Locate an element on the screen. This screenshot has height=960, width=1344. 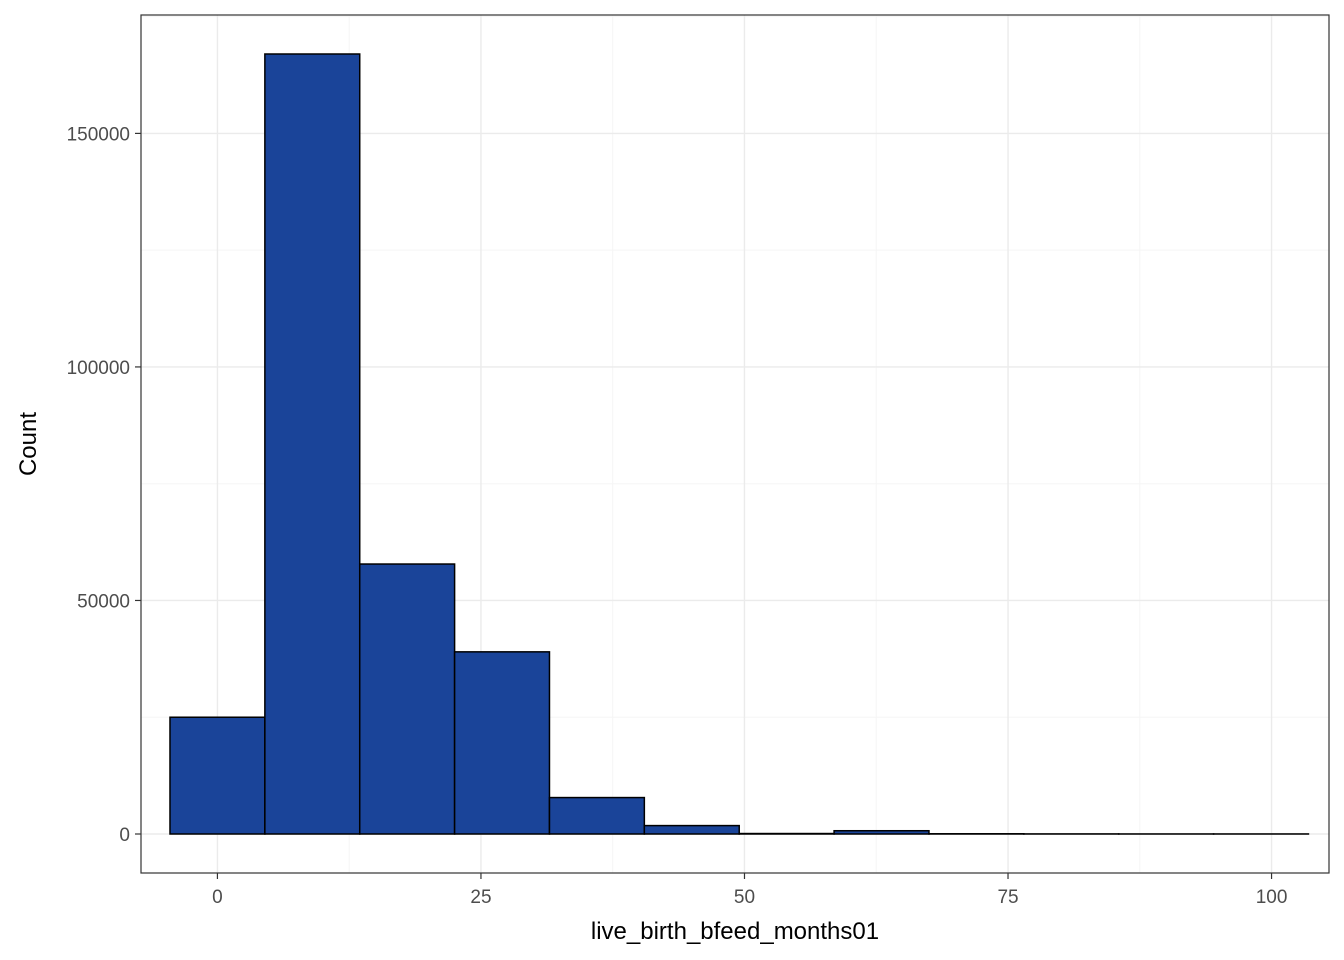
x-axis-title: live_birth_bfeed_months01 is located at coordinates (735, 931).